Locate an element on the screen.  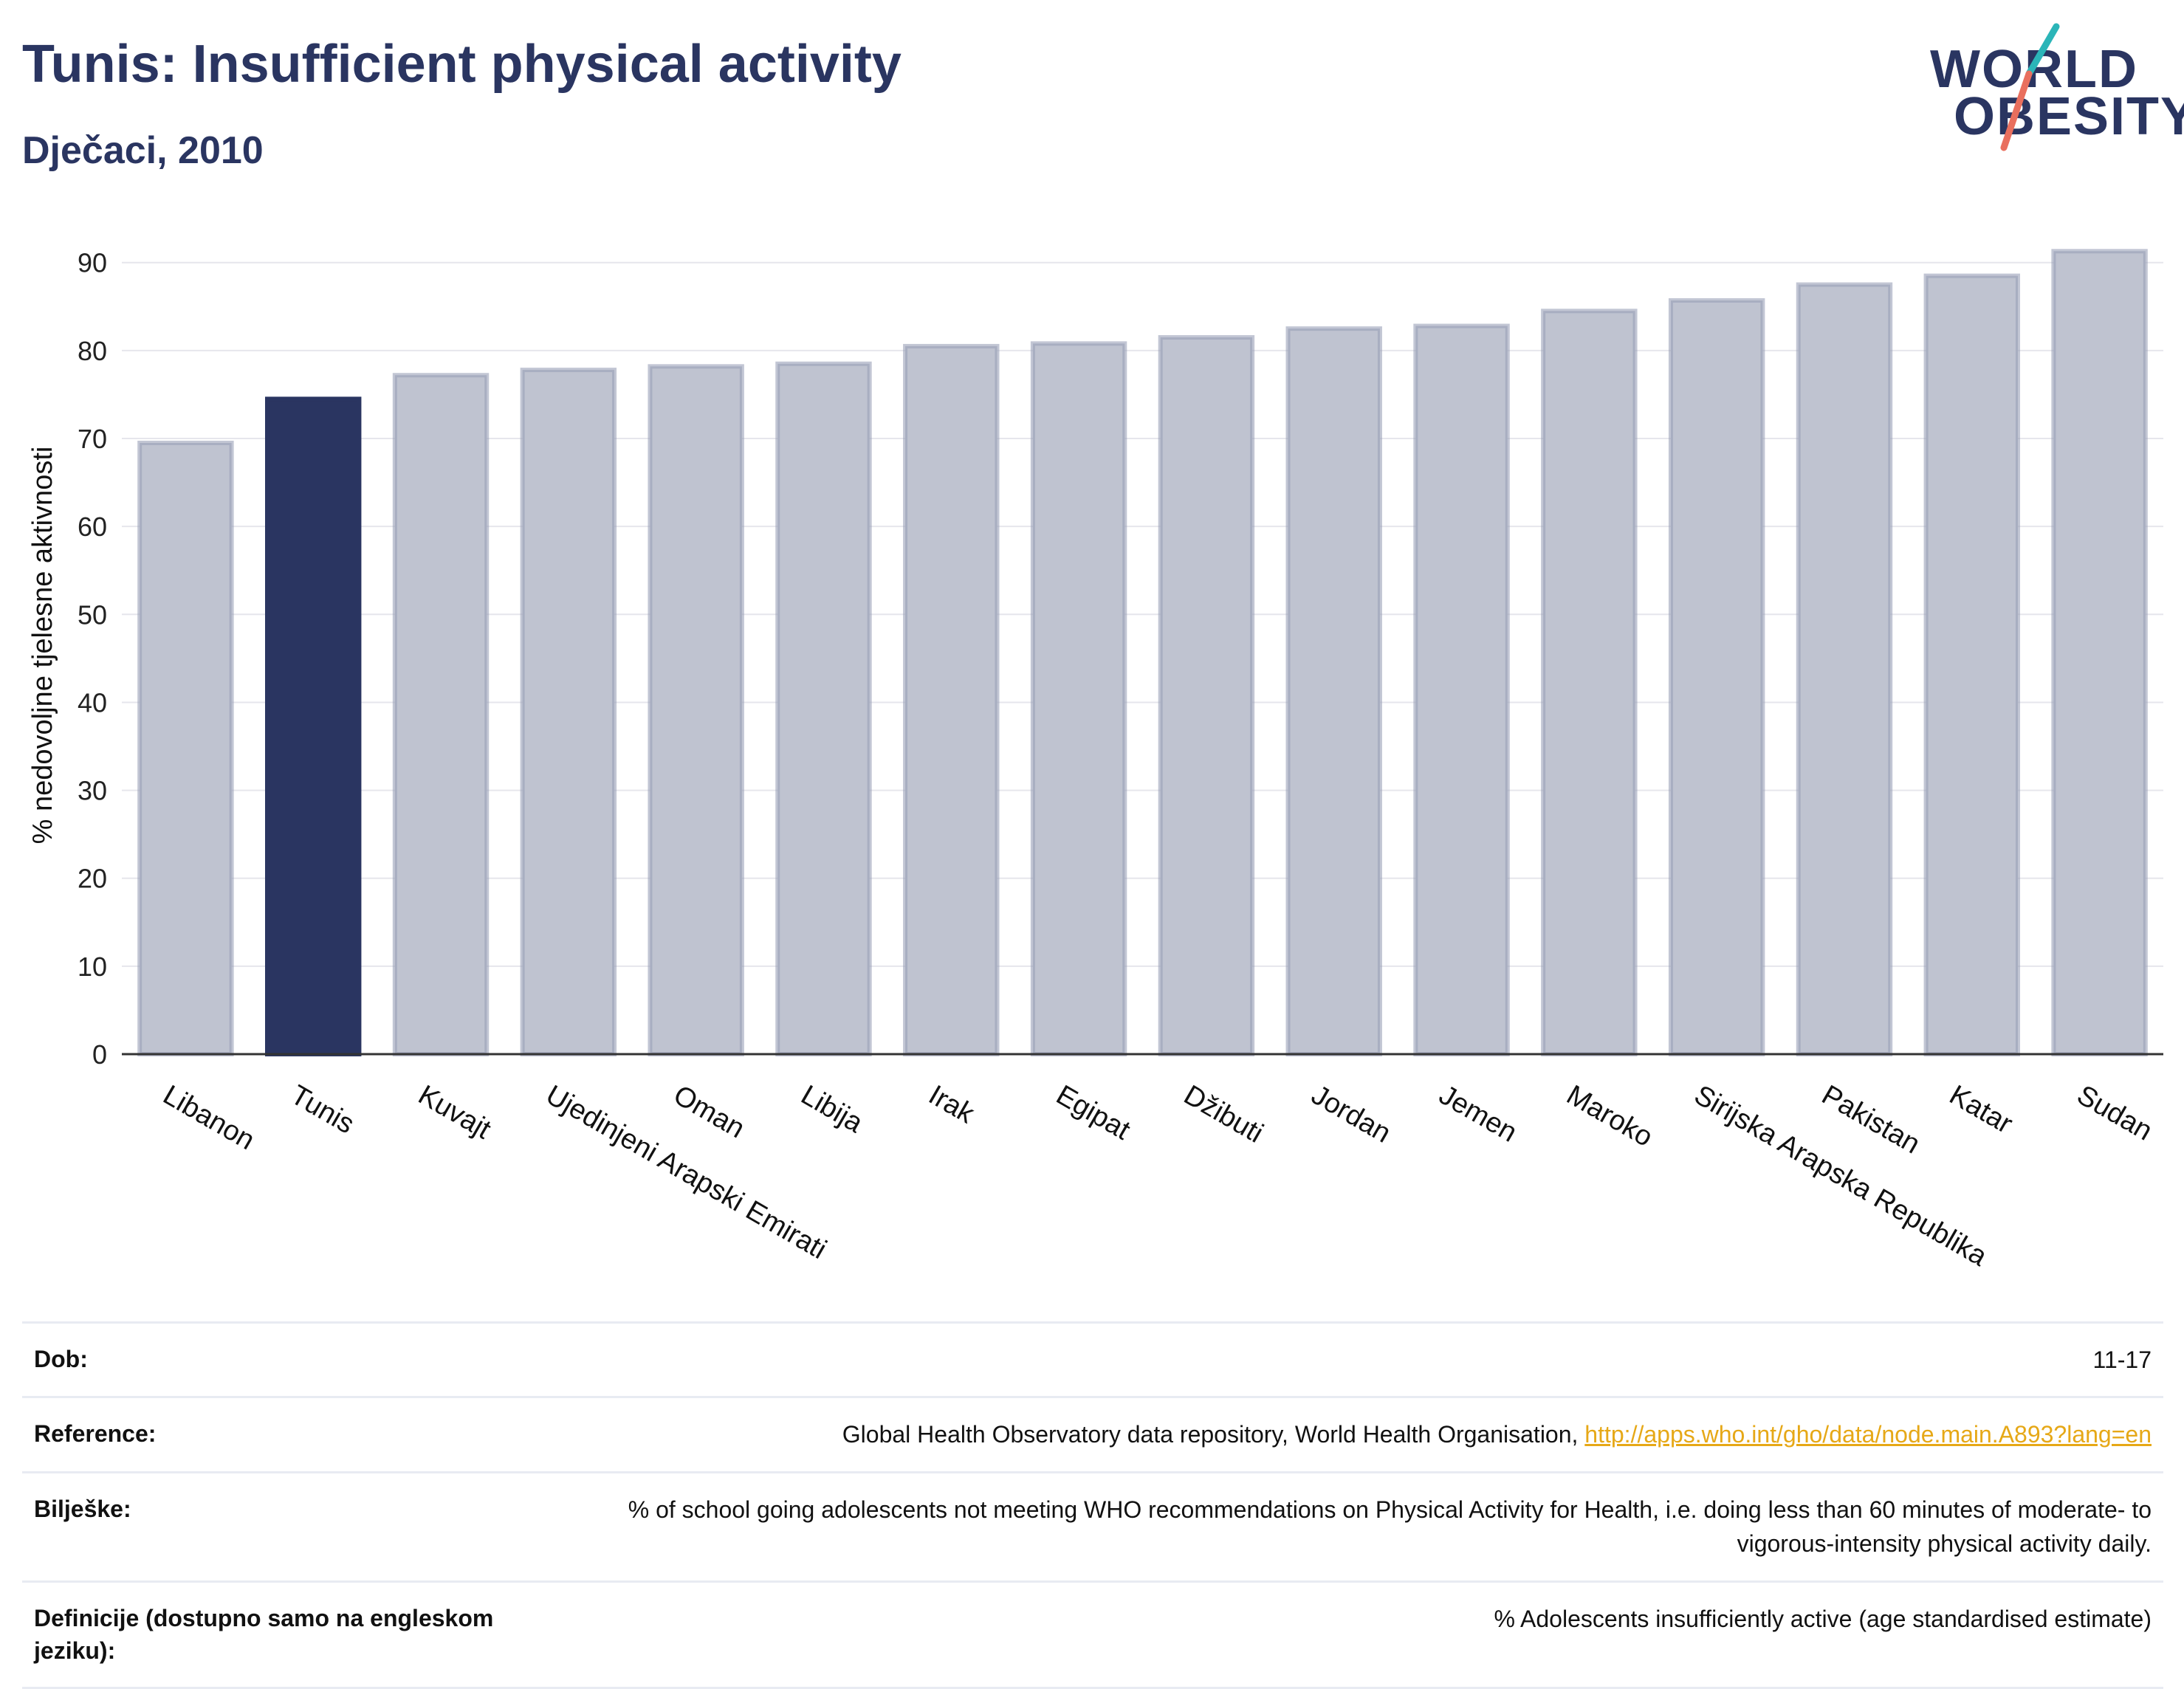
y-axis-label: % nedovoljne tjelesne aktivnosti is located at coordinates (43, 645).